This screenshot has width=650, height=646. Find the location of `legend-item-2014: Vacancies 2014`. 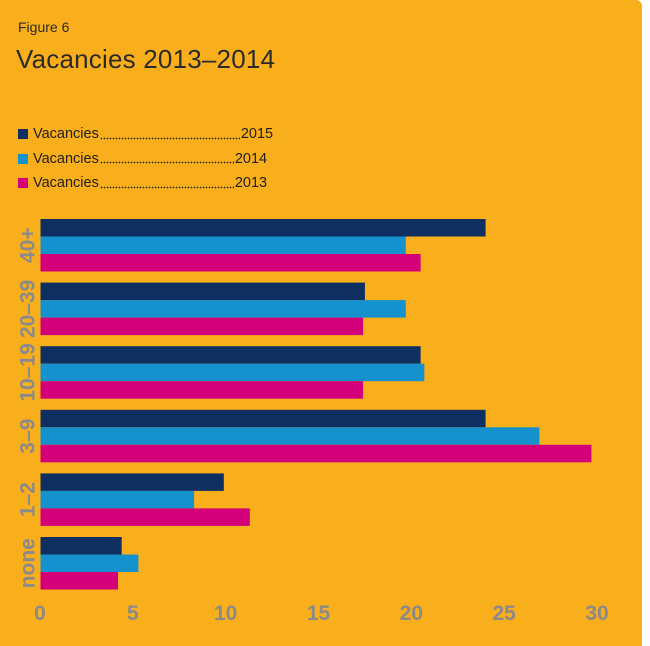

legend-item-2014: Vacancies 2014 is located at coordinates (145, 159).